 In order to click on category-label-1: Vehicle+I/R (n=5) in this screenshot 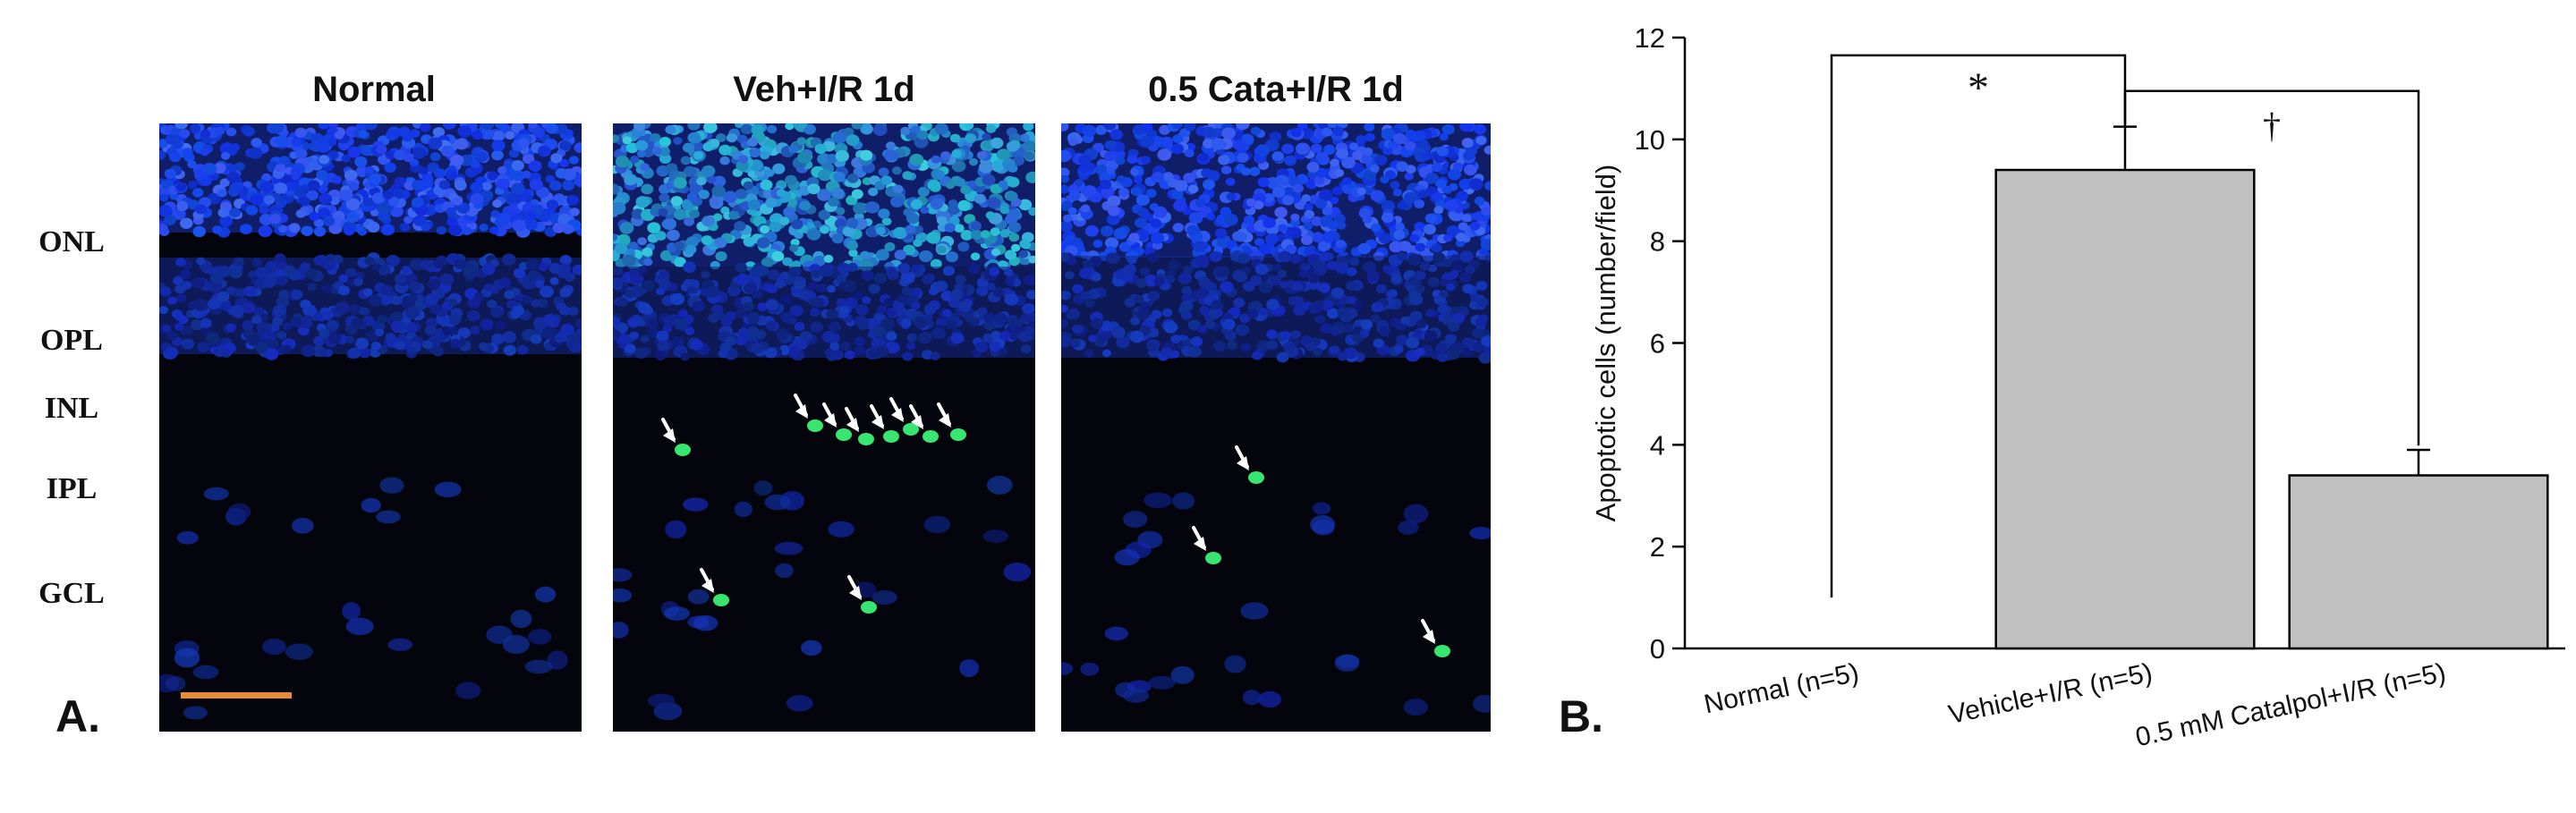, I will do `click(2050, 694)`.